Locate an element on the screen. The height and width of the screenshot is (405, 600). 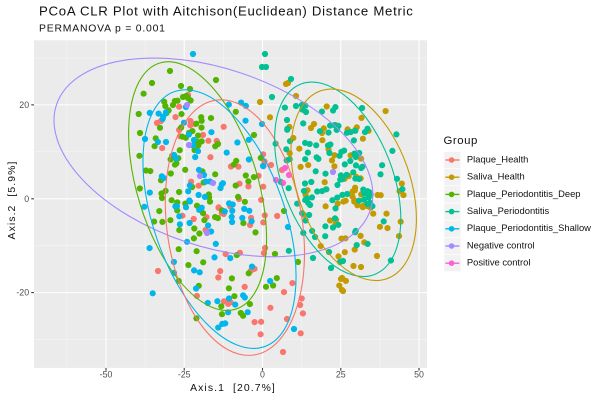
svg-text: Plaque_Periodontitis_Shallow is located at coordinates (529, 227).